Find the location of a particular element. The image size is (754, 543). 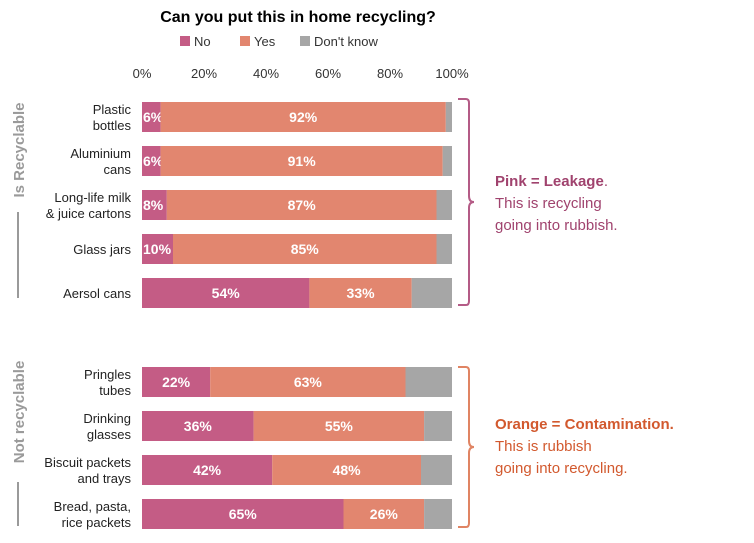

bar-value-label: 55% is located at coordinates (339, 426).